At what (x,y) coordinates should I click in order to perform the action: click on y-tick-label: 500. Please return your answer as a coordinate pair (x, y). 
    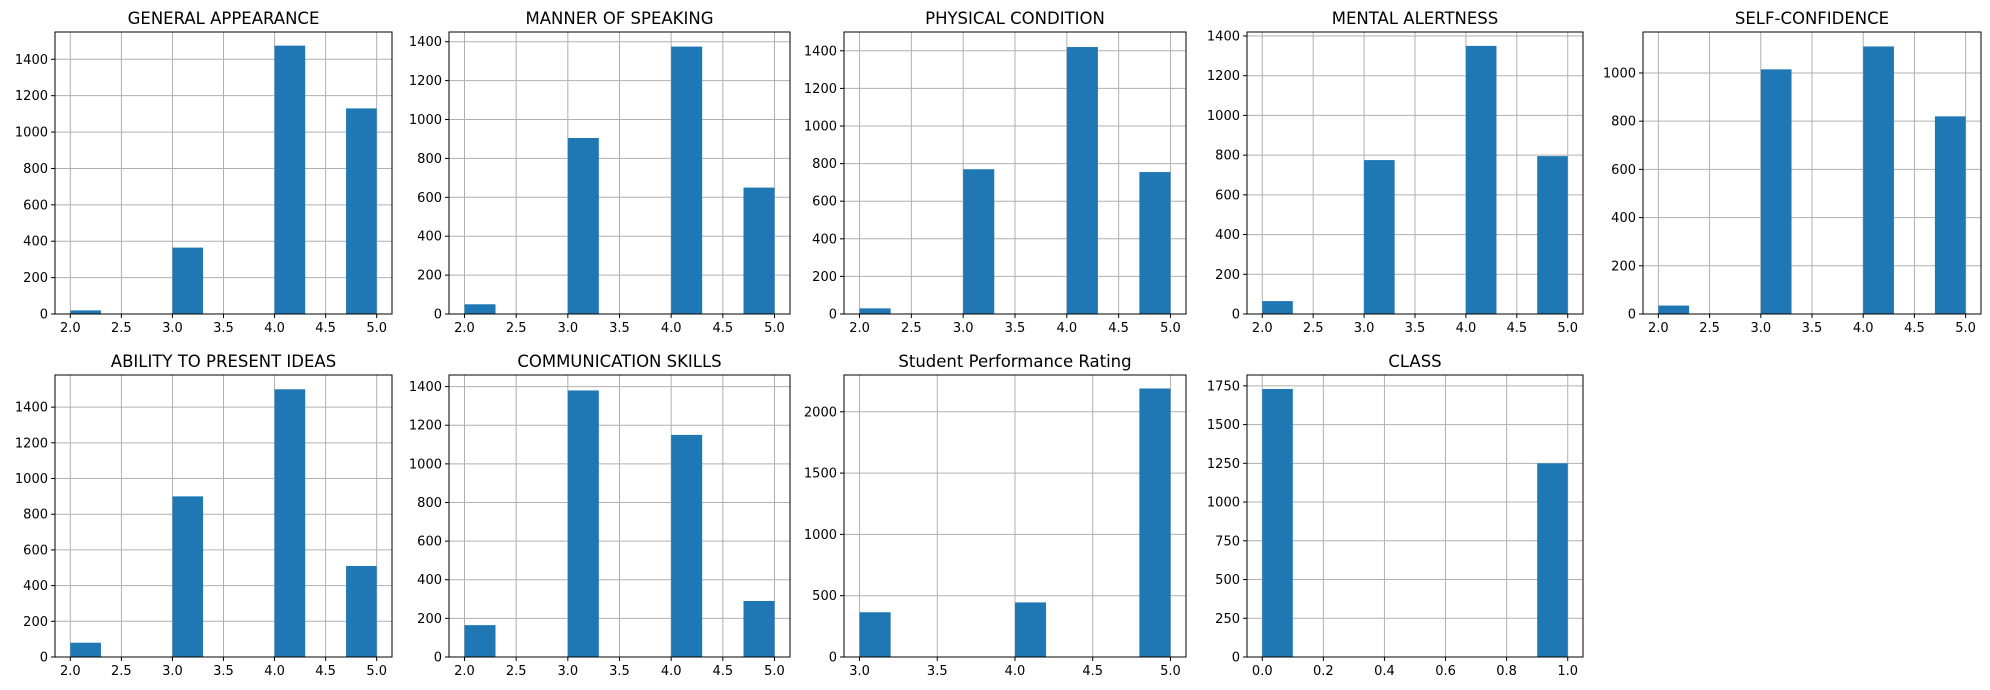
    Looking at the image, I should click on (1227, 580).